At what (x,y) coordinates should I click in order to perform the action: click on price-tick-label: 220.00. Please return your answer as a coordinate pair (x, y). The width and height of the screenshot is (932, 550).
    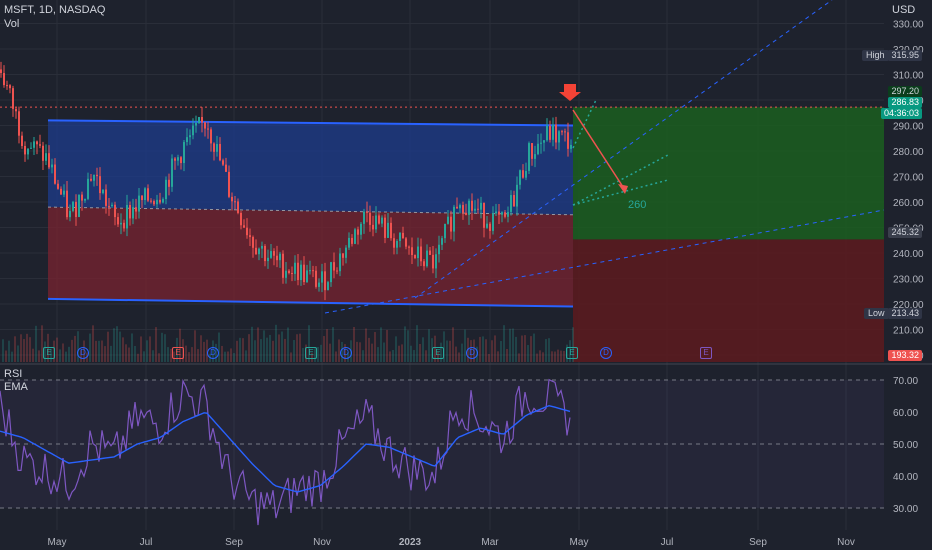
    Looking at the image, I should click on (908, 305).